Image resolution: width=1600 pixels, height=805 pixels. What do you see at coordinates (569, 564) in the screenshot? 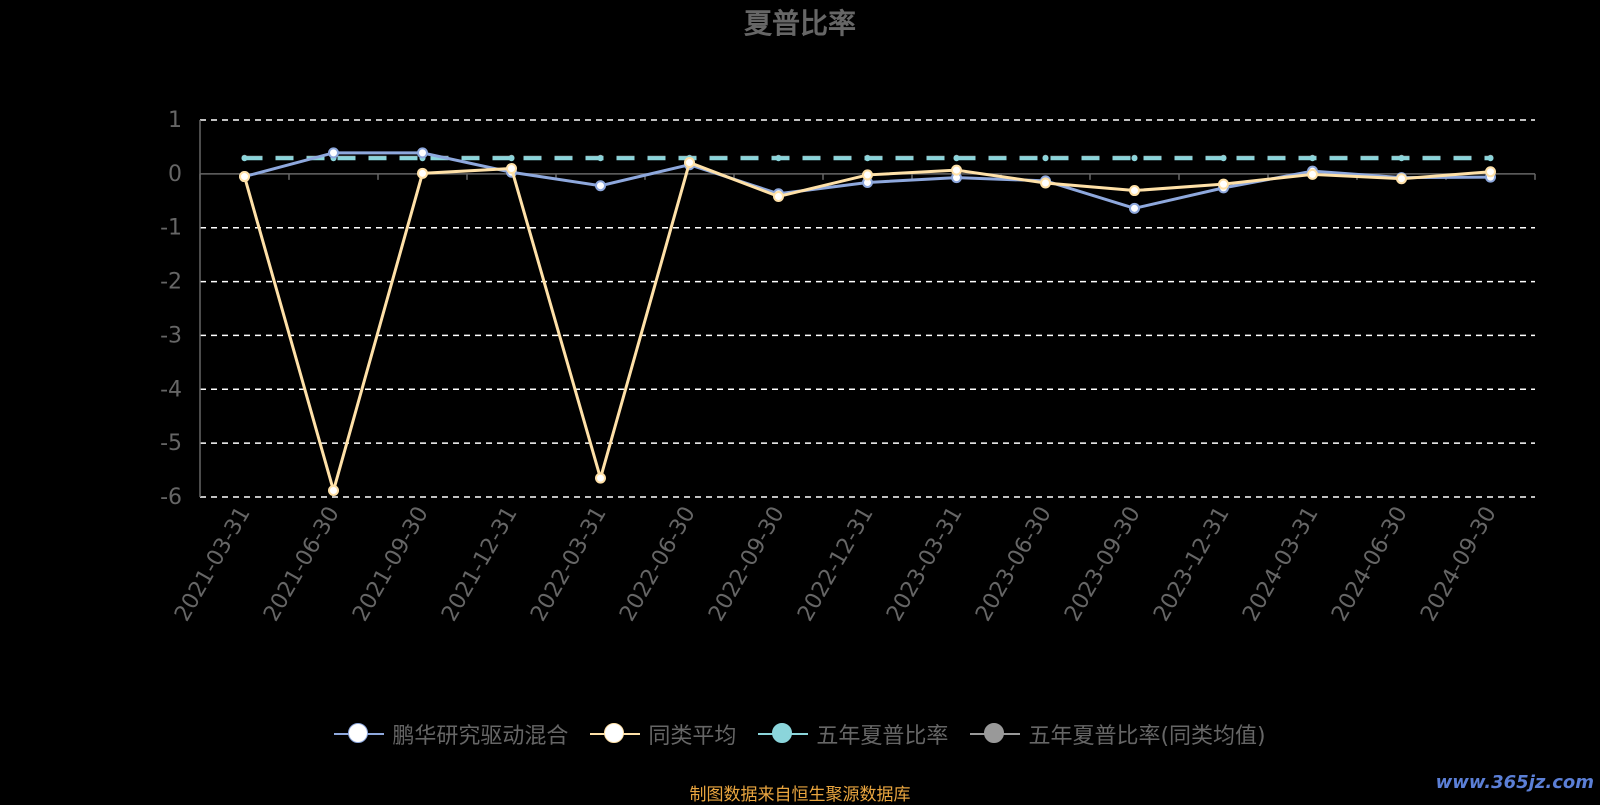
I see `x-tick-label: 2022-03-31` at bounding box center [569, 564].